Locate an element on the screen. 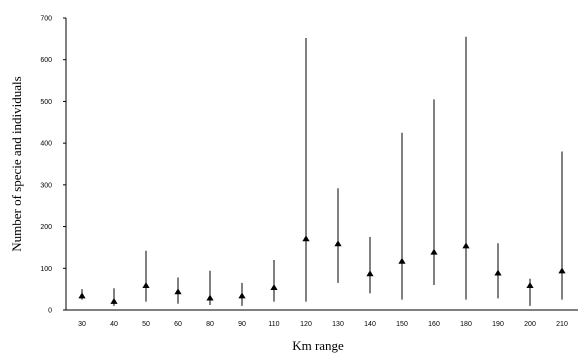 The height and width of the screenshot is (354, 578). x-tick-label: 50 is located at coordinates (146, 324).